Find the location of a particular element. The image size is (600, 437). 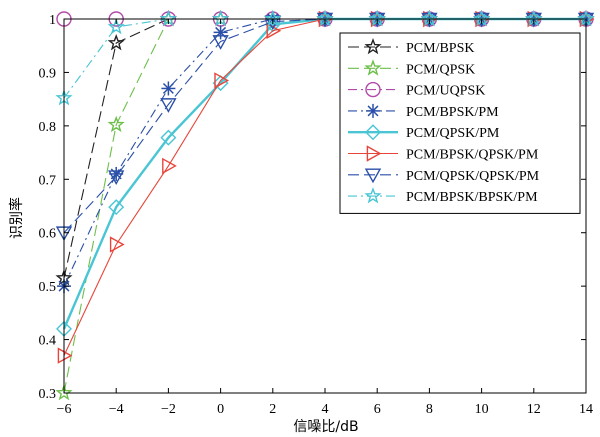

x-tick-label: 8 is located at coordinates (429, 409).